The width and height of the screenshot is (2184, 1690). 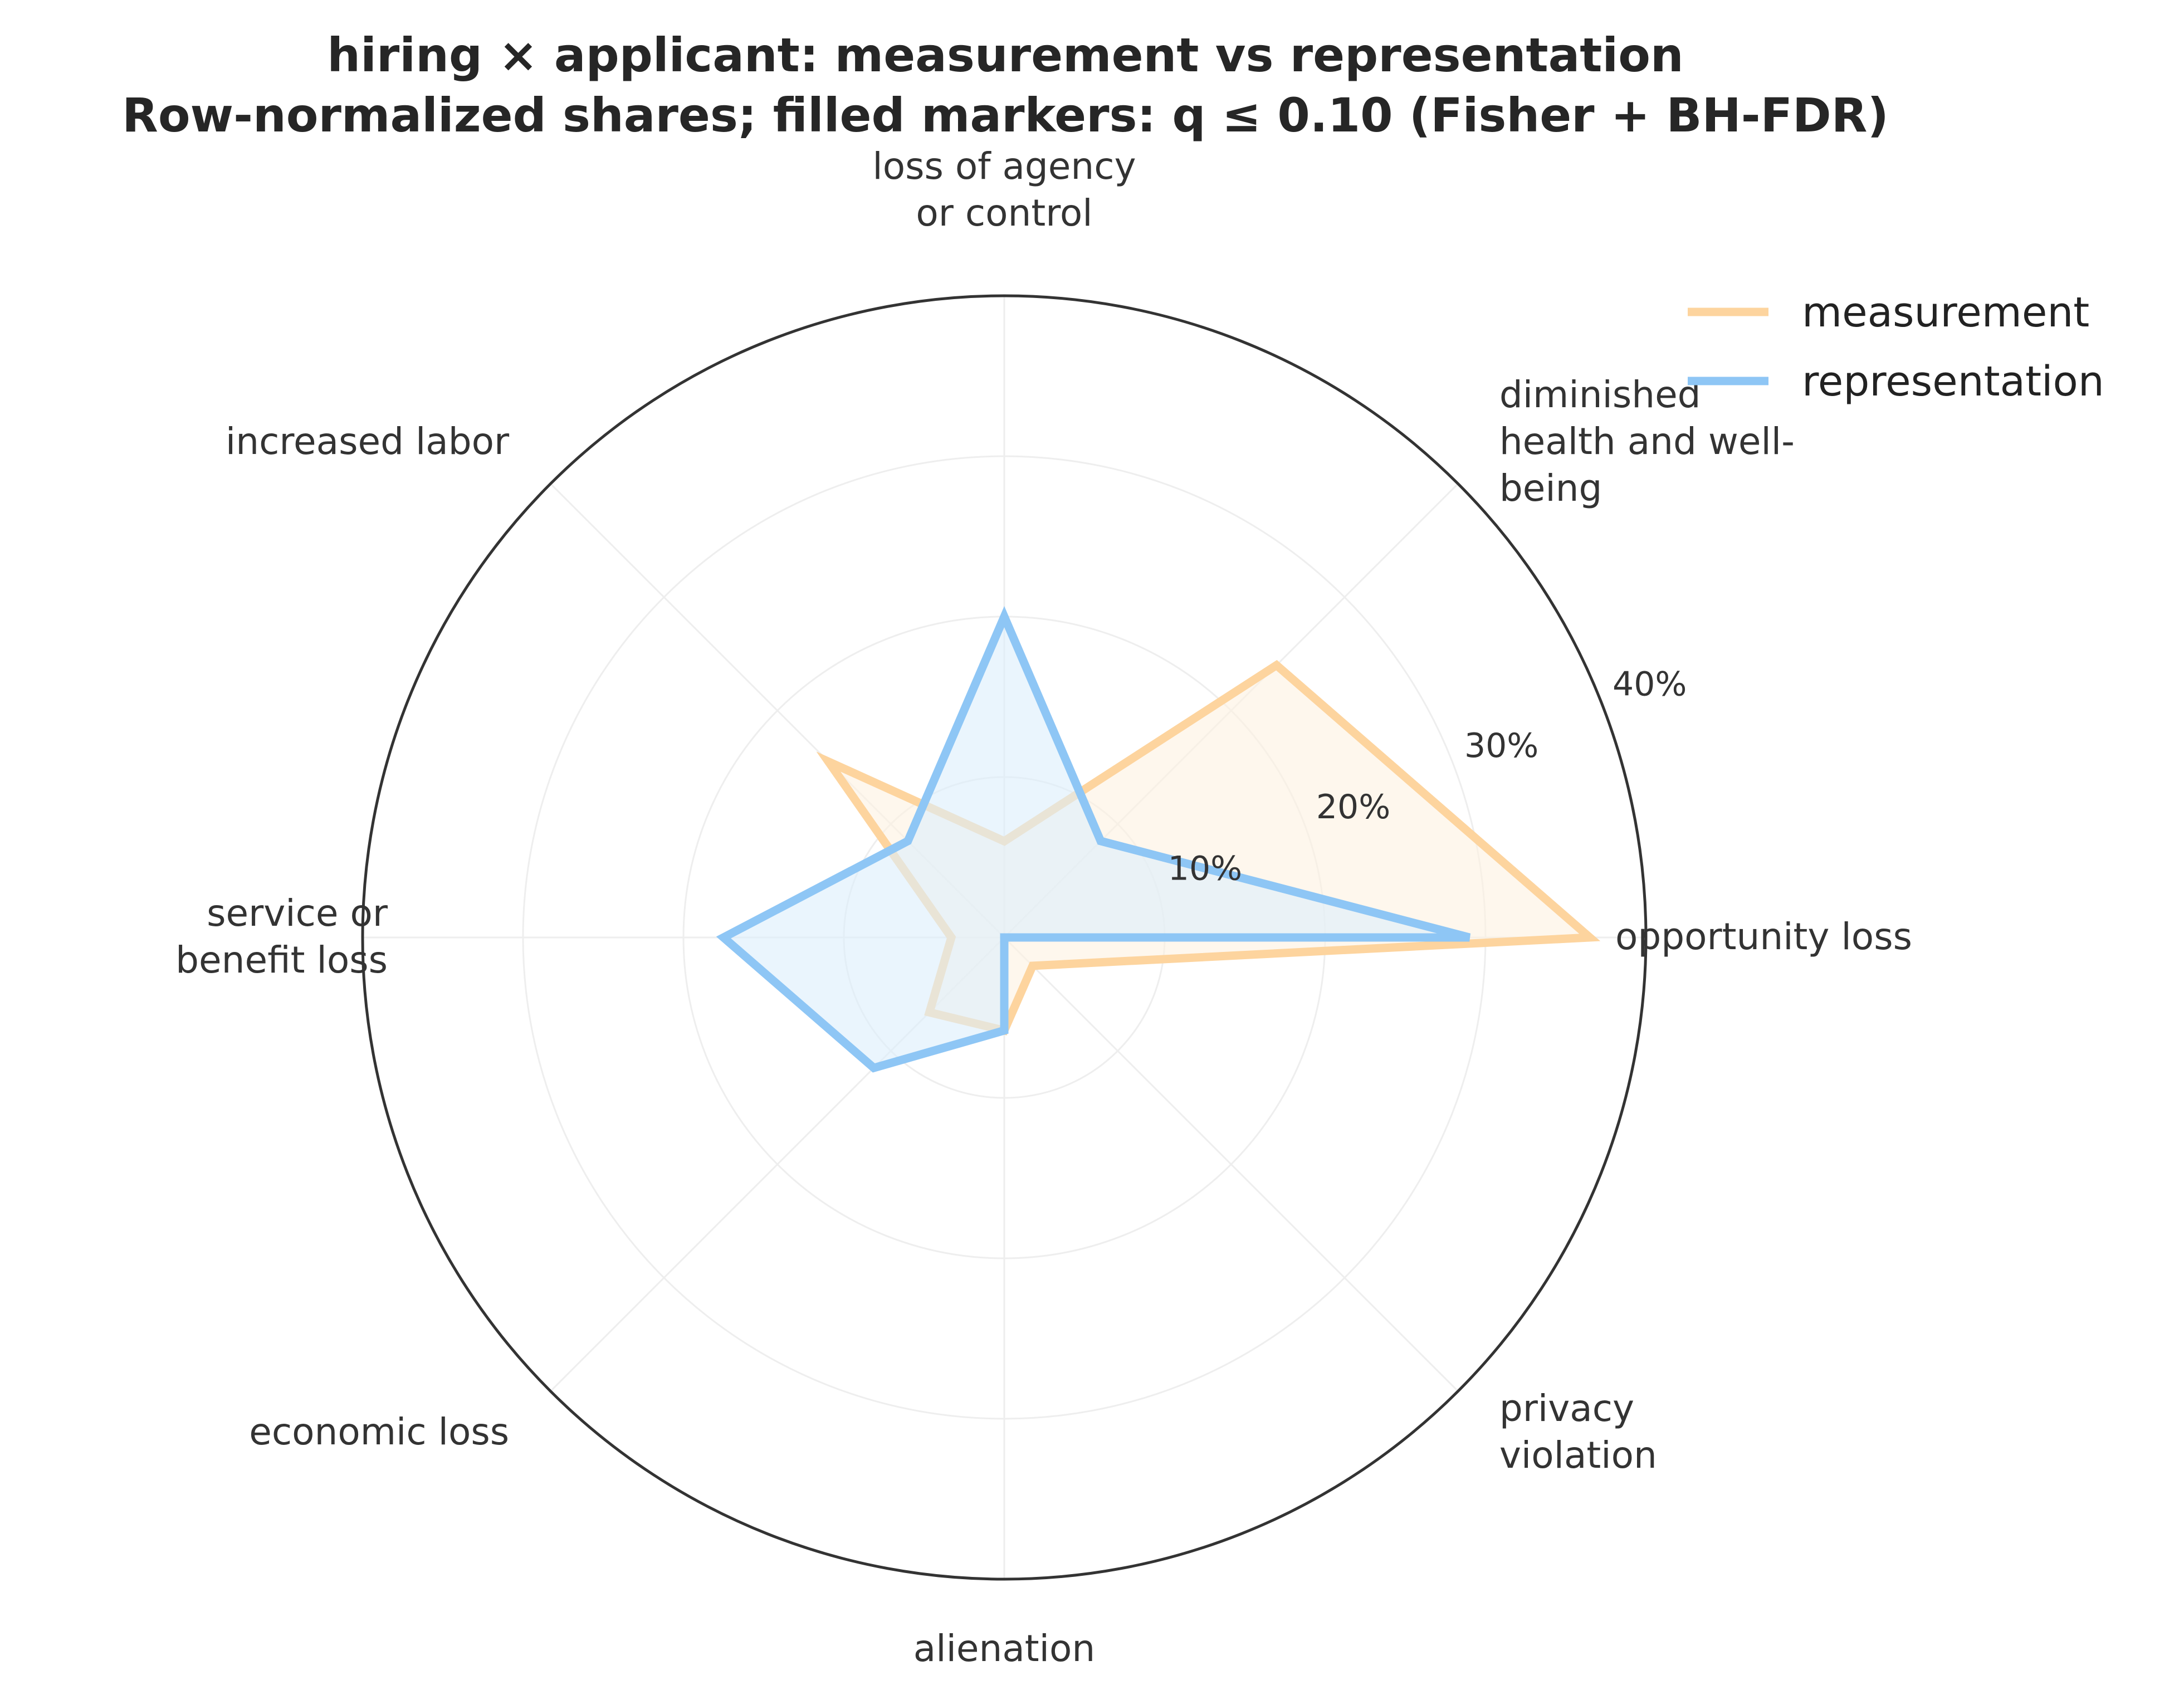 I want to click on legend-label: measurement, so click(x=1945, y=312).